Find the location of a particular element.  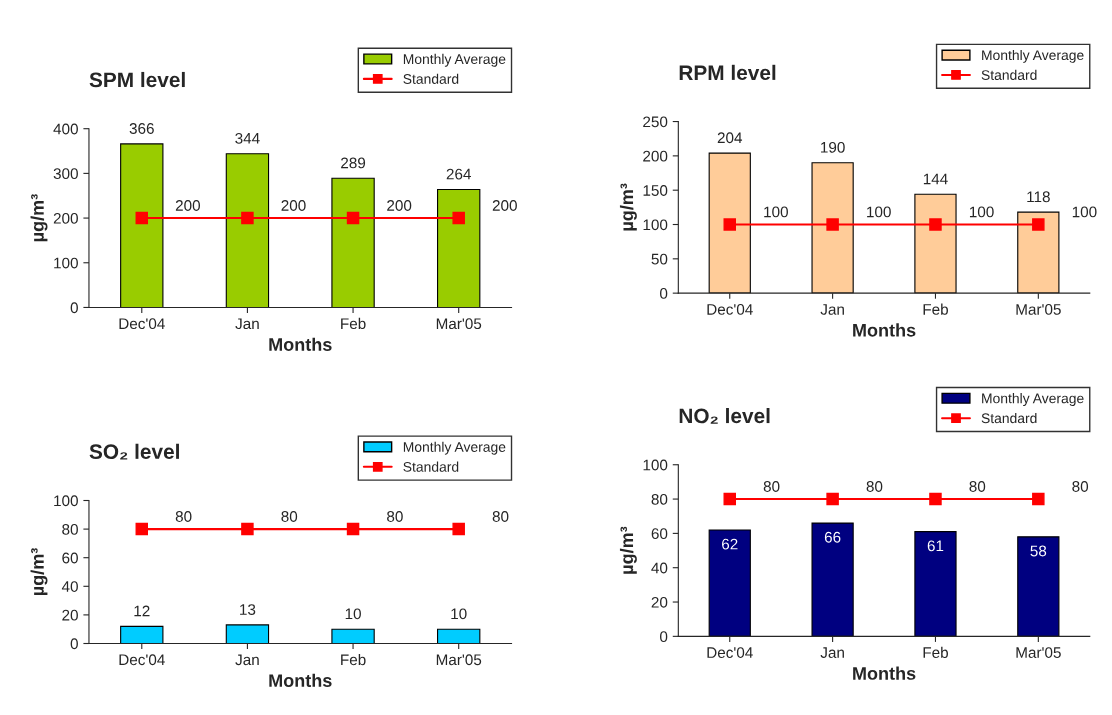

y-tick-label: 300 is located at coordinates (65, 174).